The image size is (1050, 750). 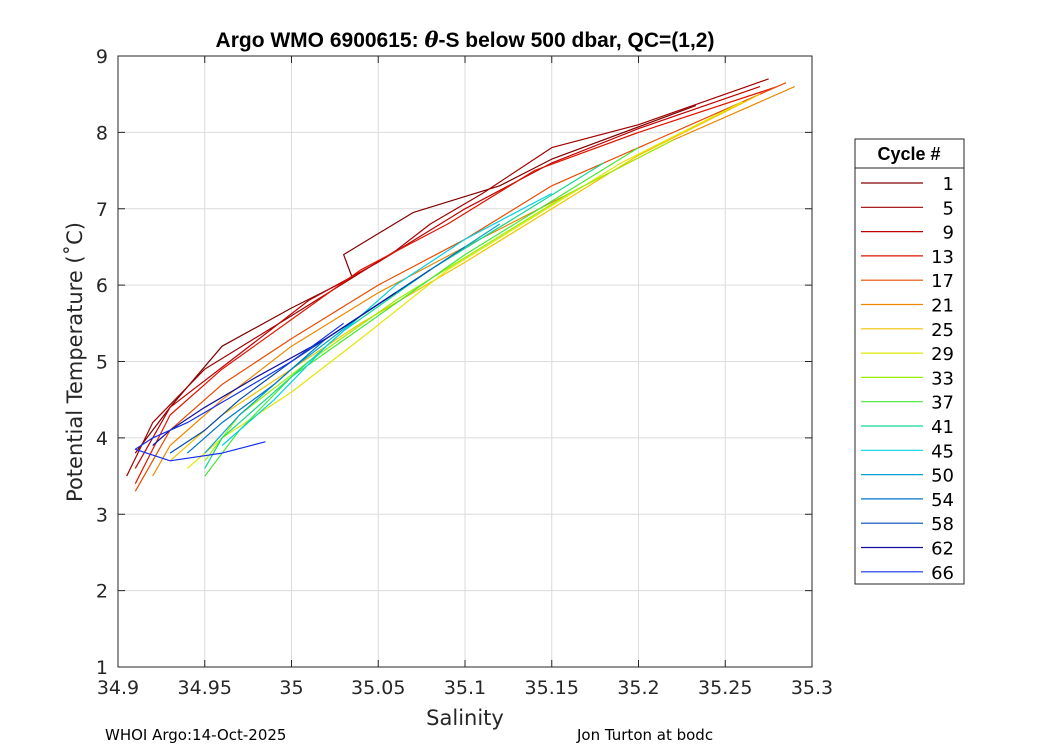 What do you see at coordinates (638, 688) in the screenshot?
I see `x-tick-label: 35.2` at bounding box center [638, 688].